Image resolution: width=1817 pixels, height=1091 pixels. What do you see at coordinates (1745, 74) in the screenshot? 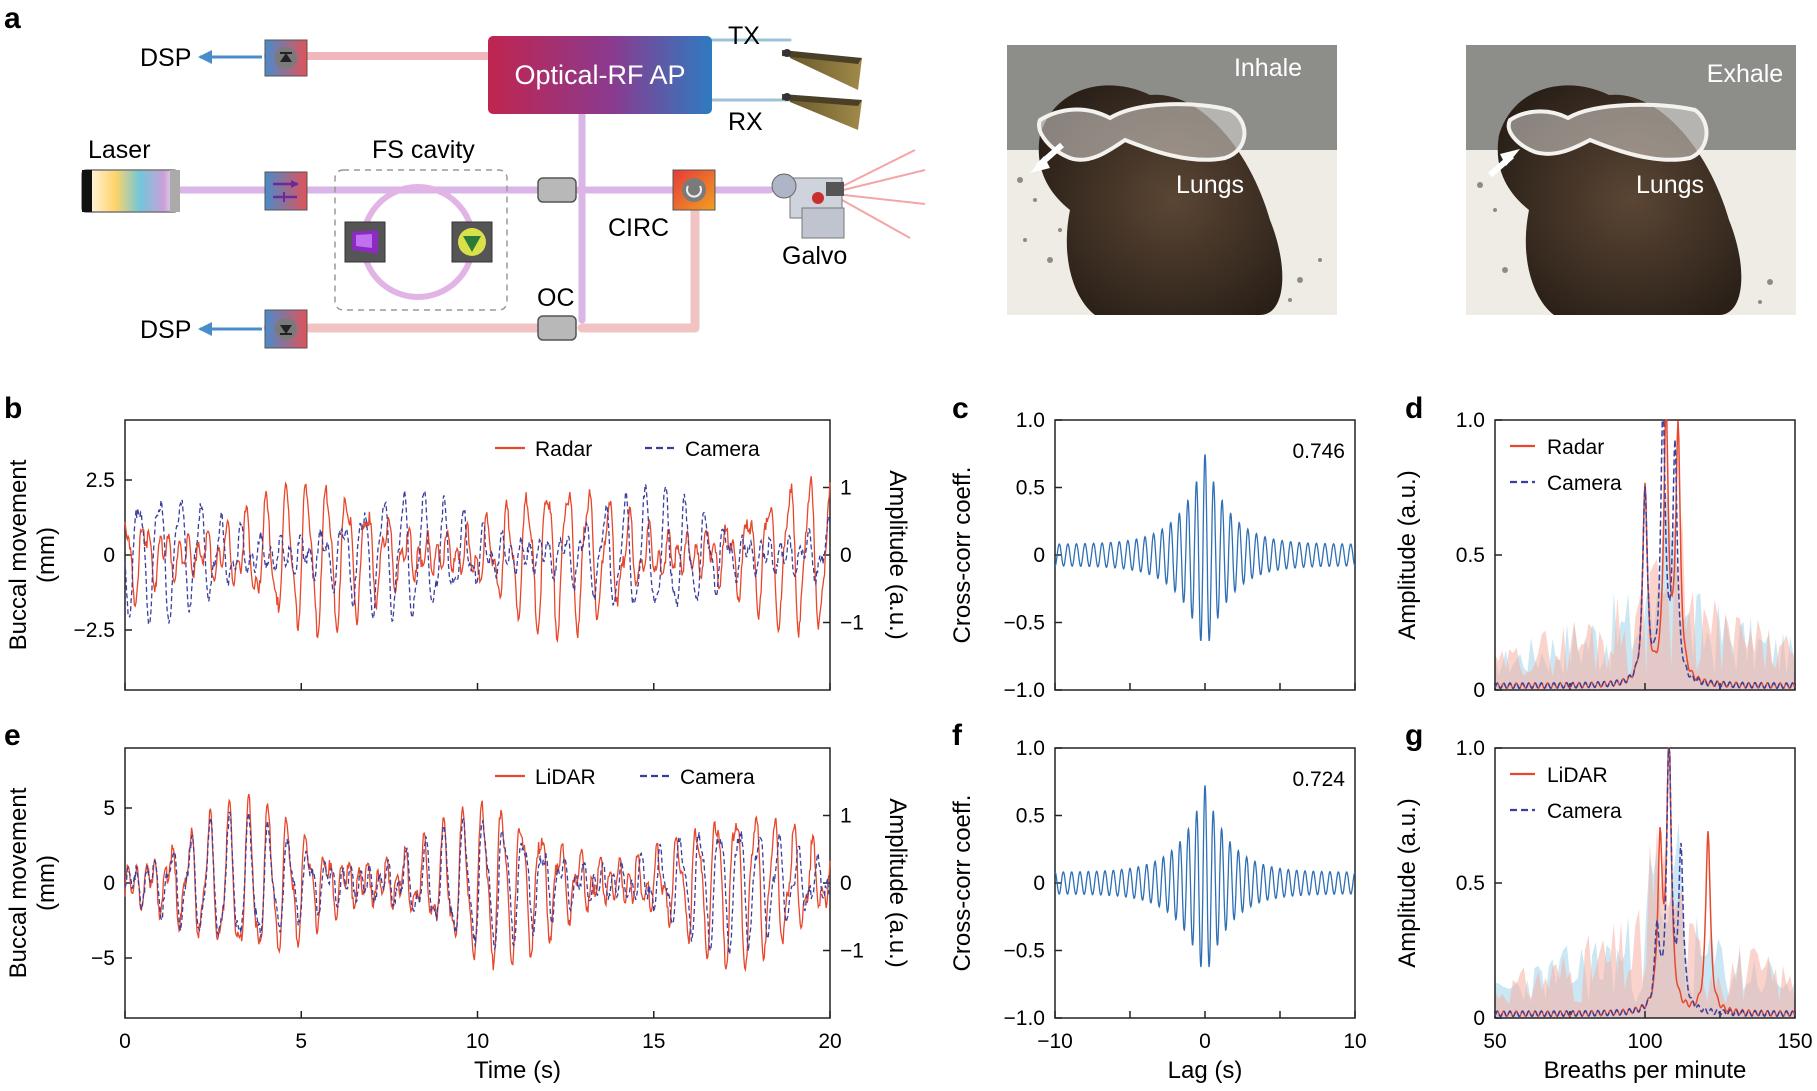
I see `exhale-title: Exhale` at bounding box center [1745, 74].